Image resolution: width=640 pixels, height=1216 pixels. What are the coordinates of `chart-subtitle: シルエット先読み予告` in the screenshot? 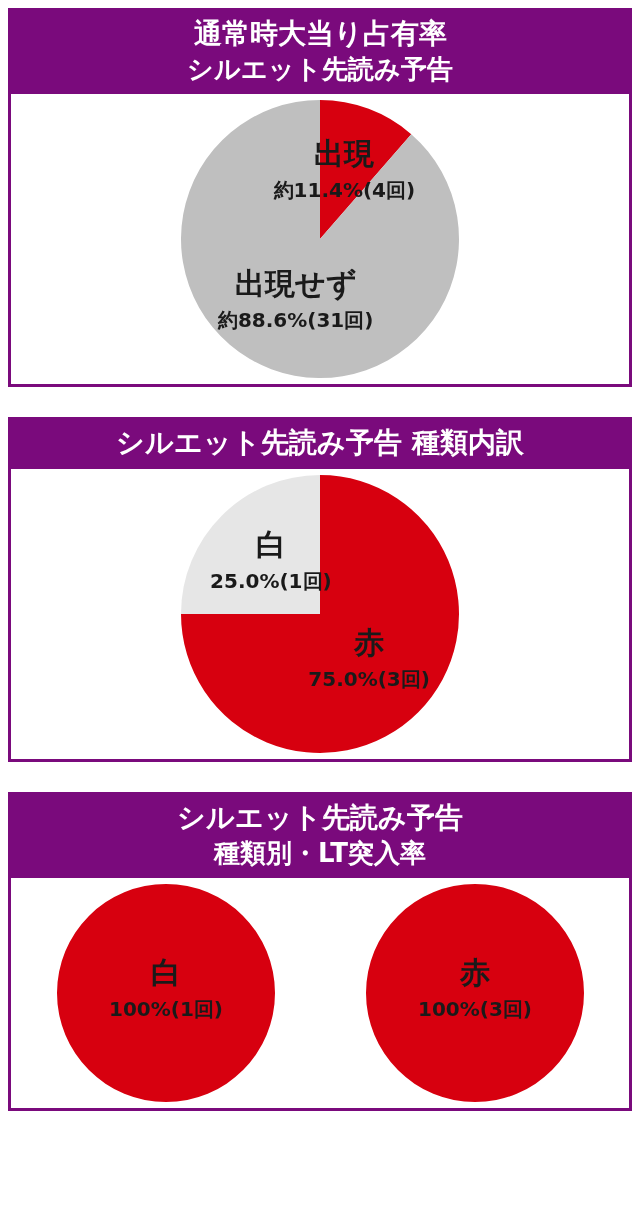 It's located at (320, 69).